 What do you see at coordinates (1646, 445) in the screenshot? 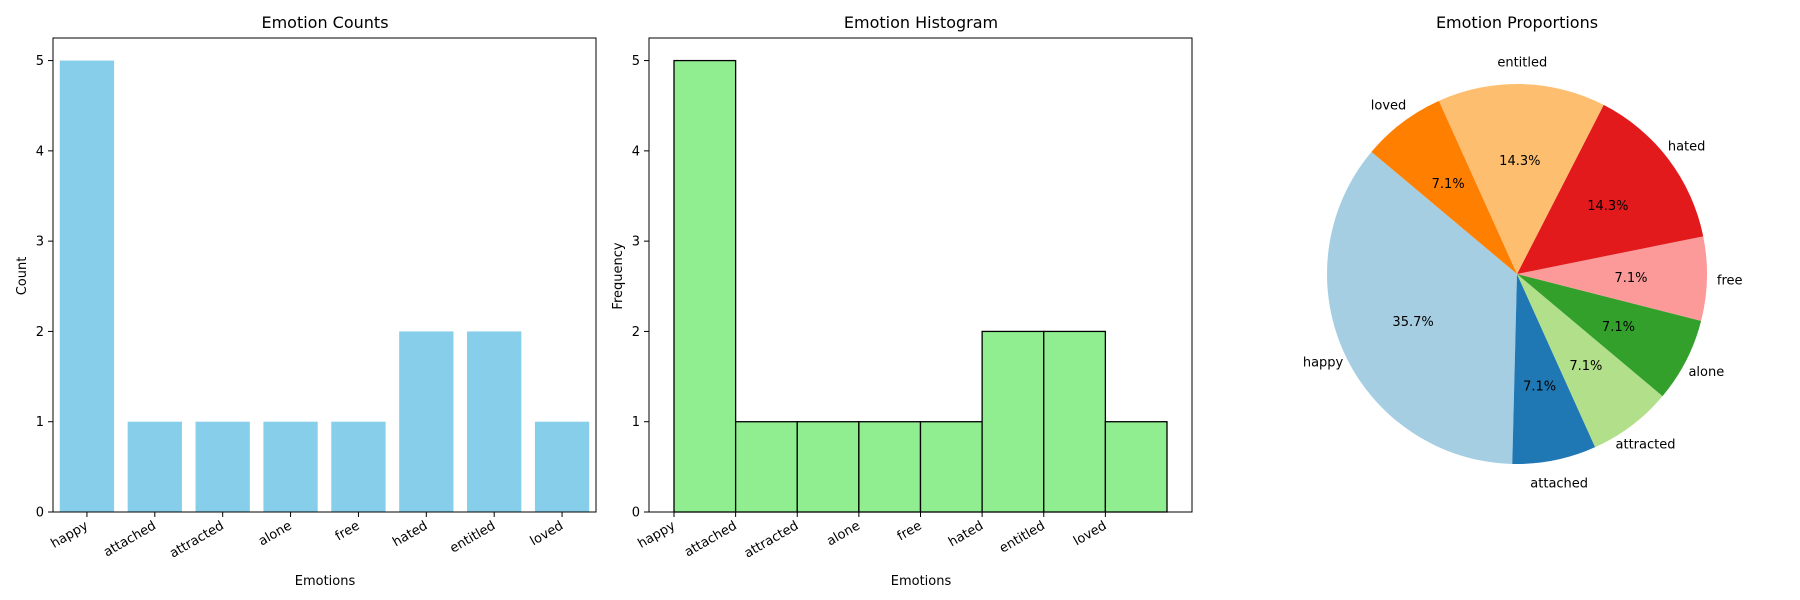
I see `pie-label: attracted` at bounding box center [1646, 445].